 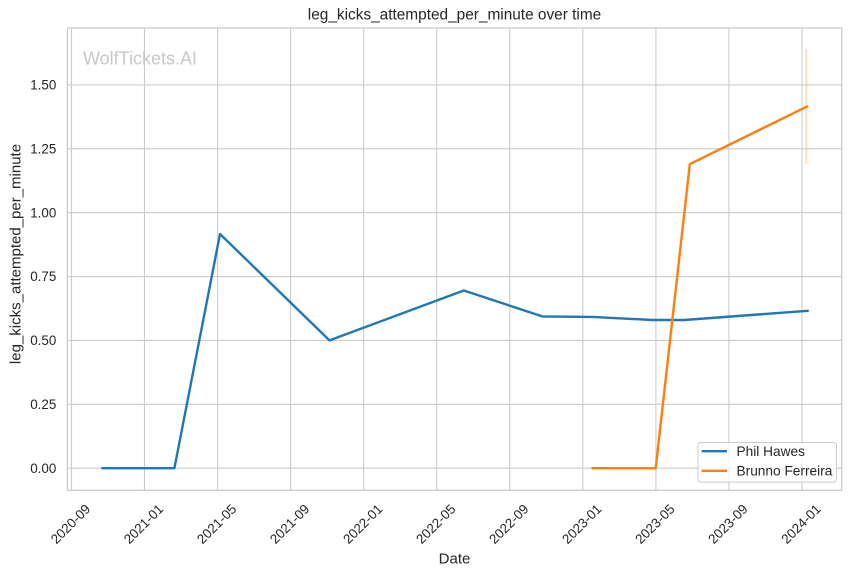 What do you see at coordinates (43, 212) in the screenshot?
I see `svg-text: 1.00` at bounding box center [43, 212].